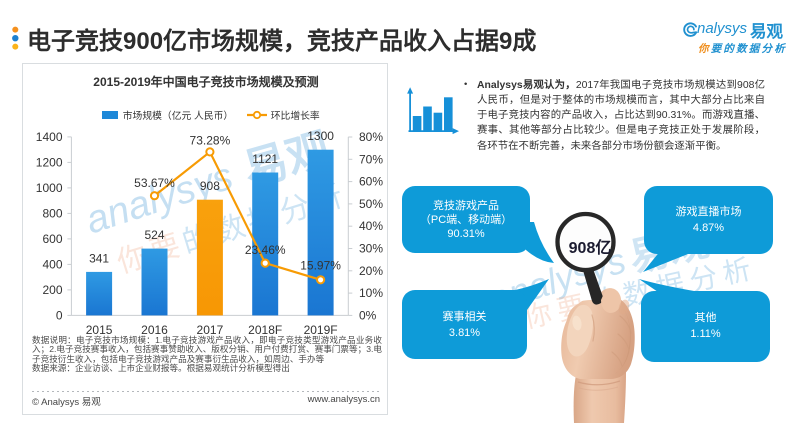  Describe the element at coordinates (321, 330) in the screenshot. I see `svg-text: 2019F` at that location.